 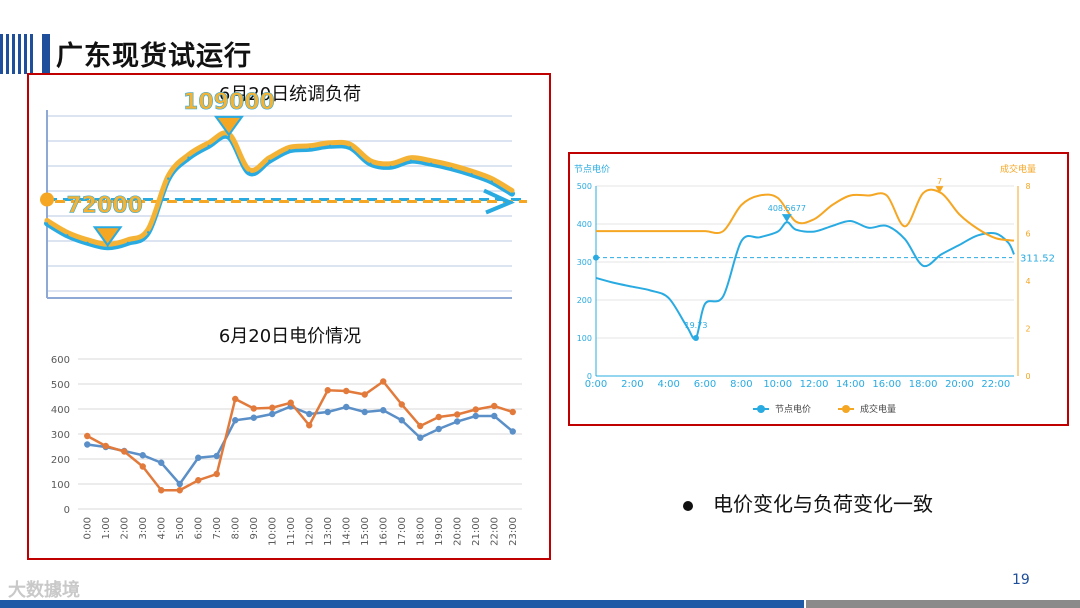 What do you see at coordinates (44, 590) in the screenshot?
I see `watermark: 大数據境` at bounding box center [44, 590].